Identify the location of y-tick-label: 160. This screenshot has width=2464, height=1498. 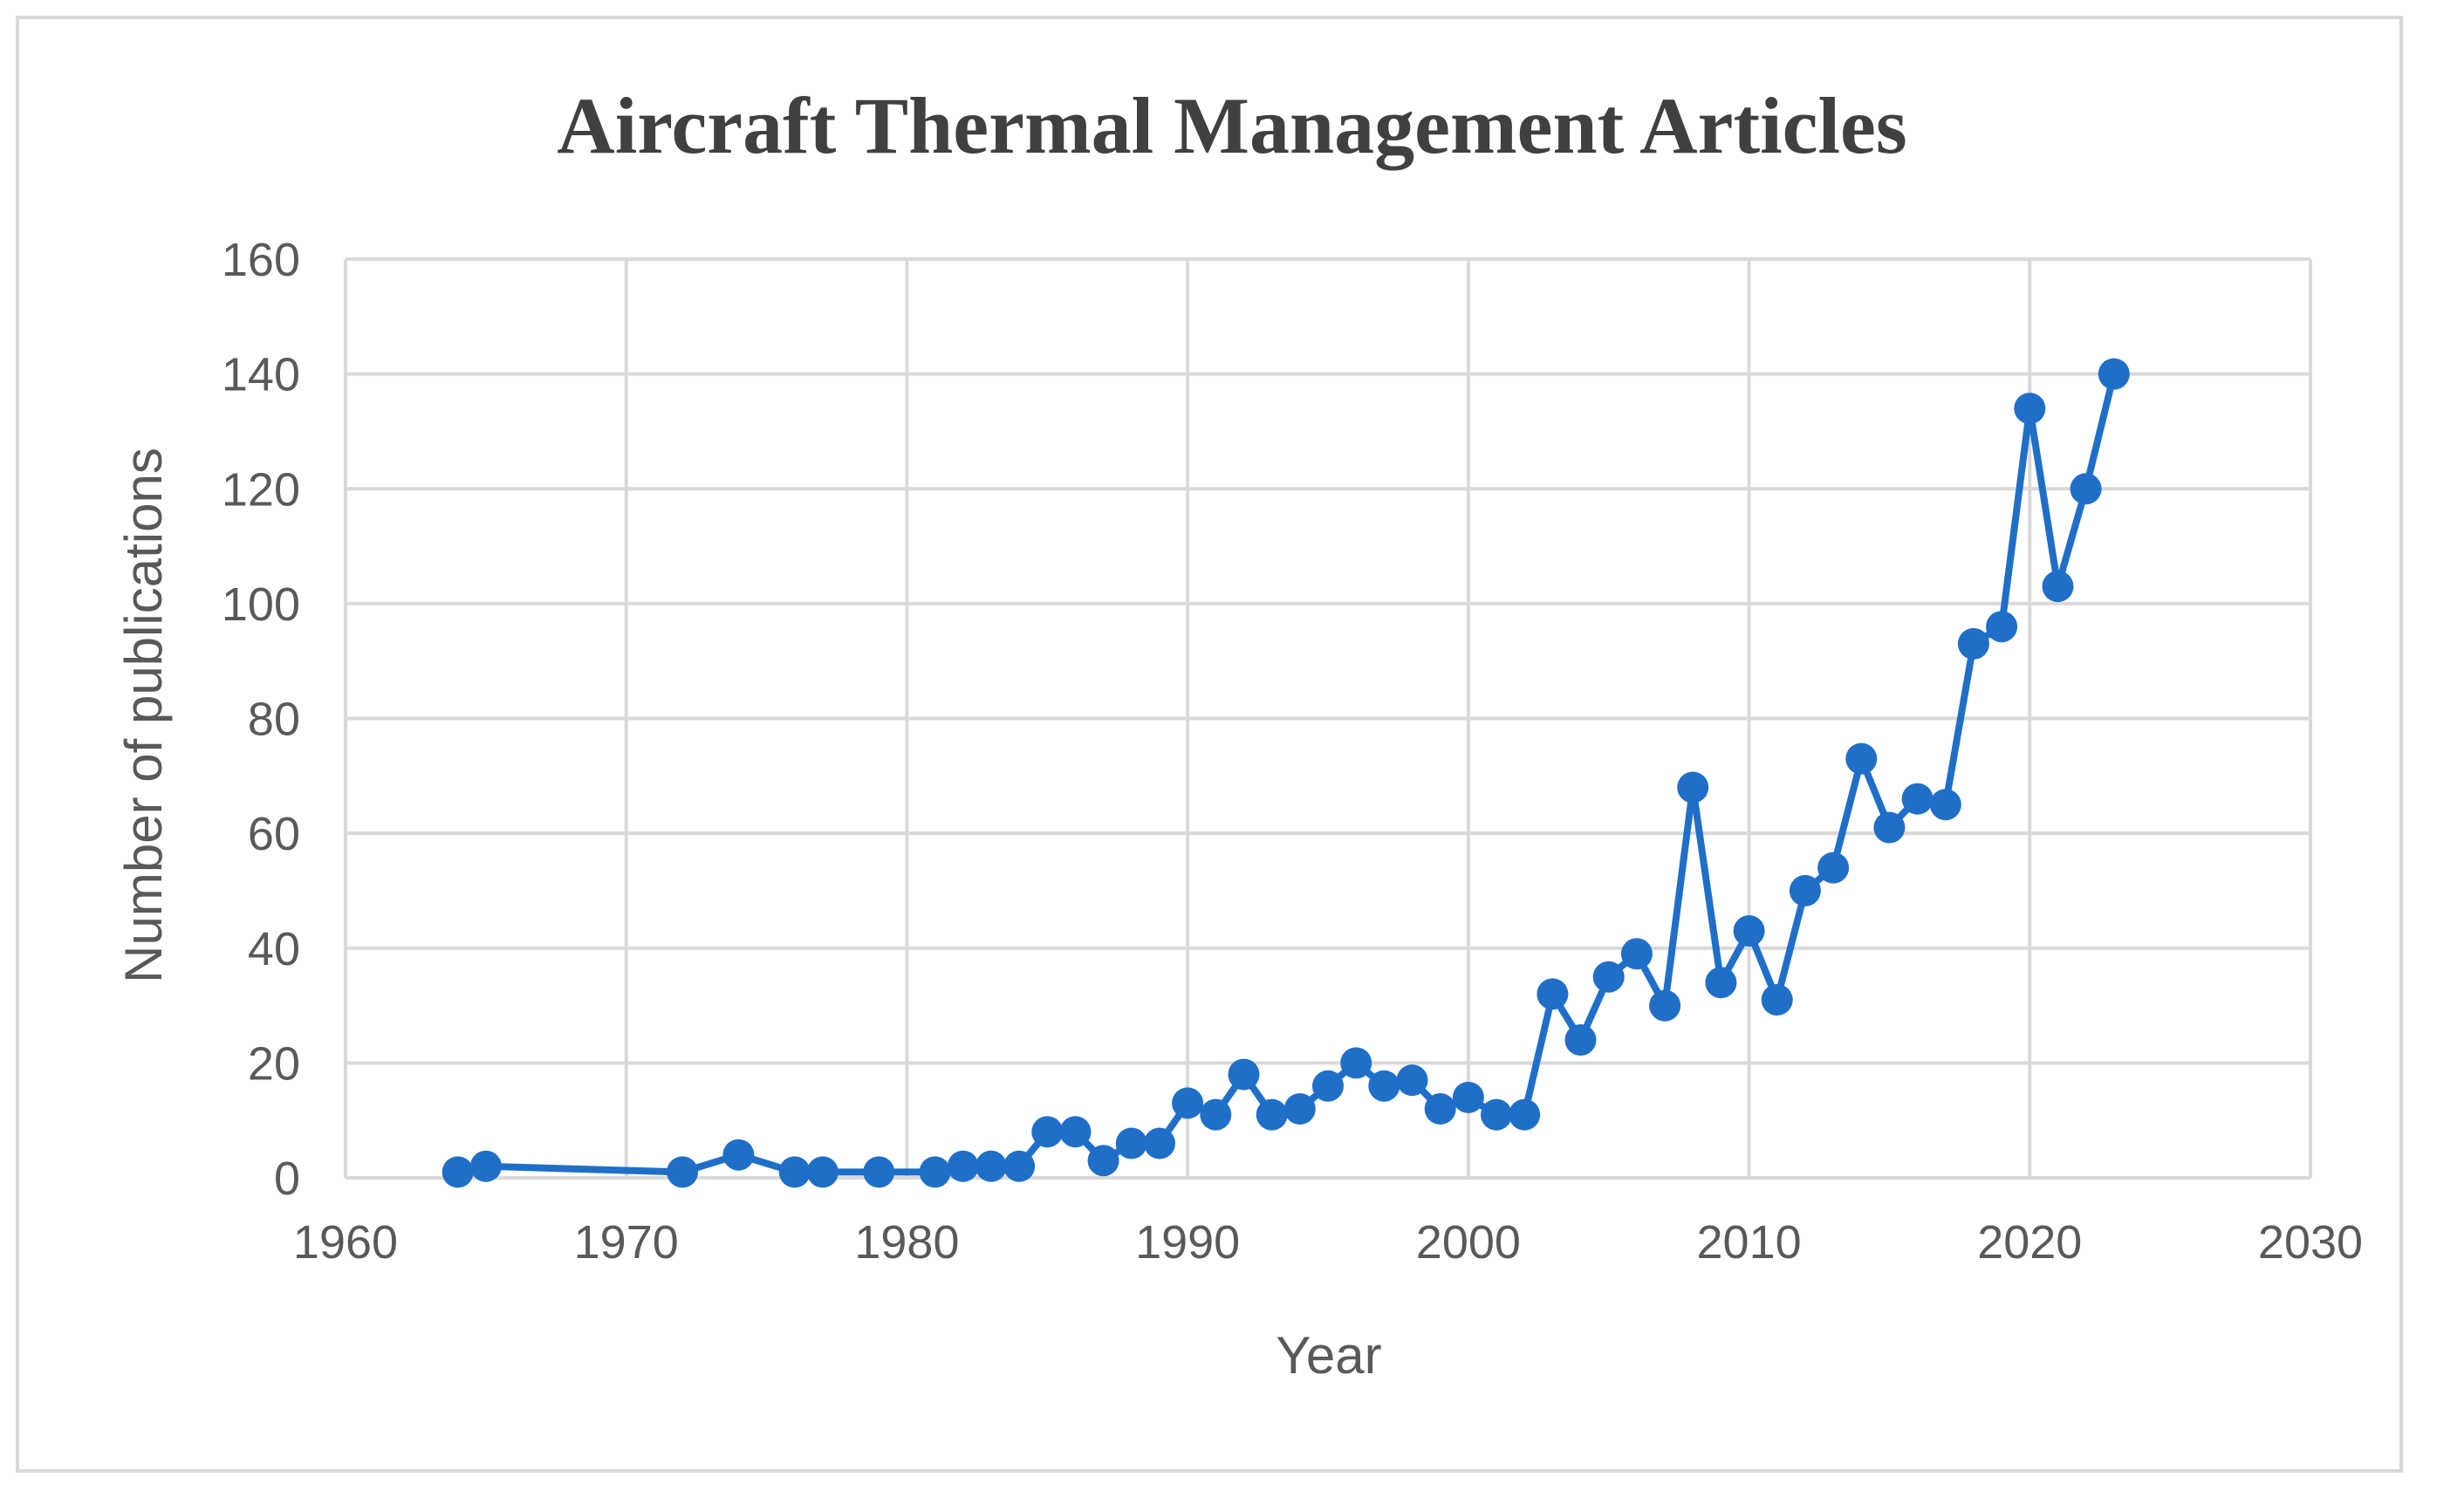
(261, 260).